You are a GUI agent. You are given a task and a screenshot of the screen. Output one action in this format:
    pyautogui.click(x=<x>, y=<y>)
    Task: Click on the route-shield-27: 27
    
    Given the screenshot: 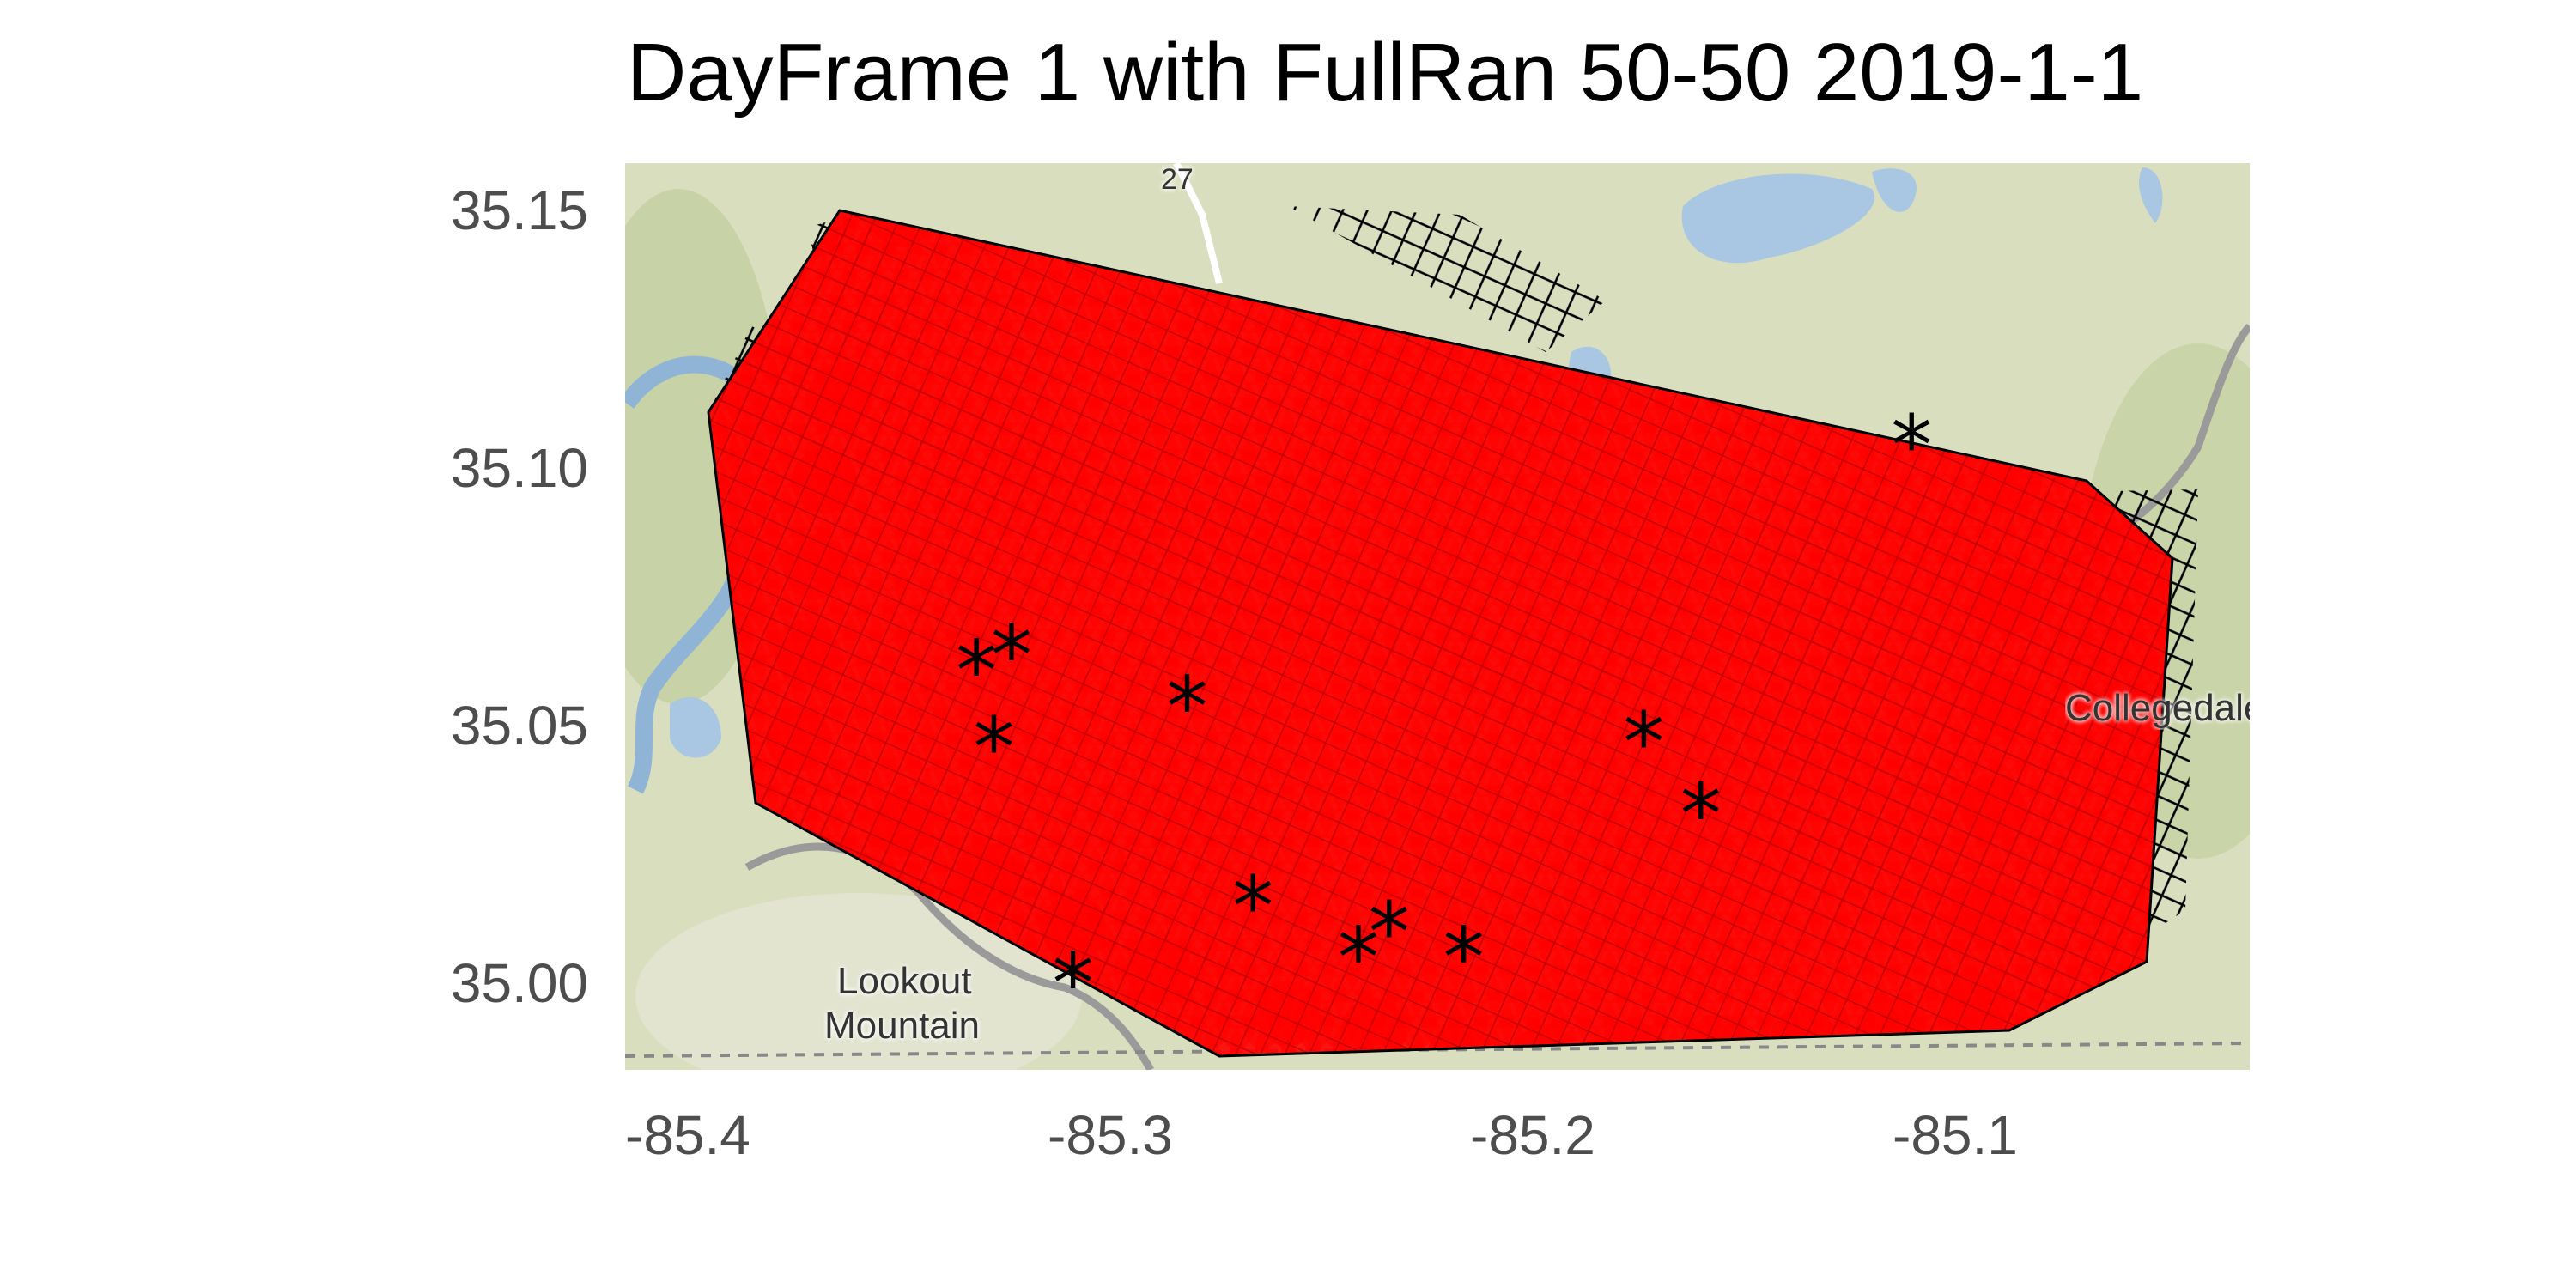 What is the action you would take?
    pyautogui.click(x=1177, y=180)
    